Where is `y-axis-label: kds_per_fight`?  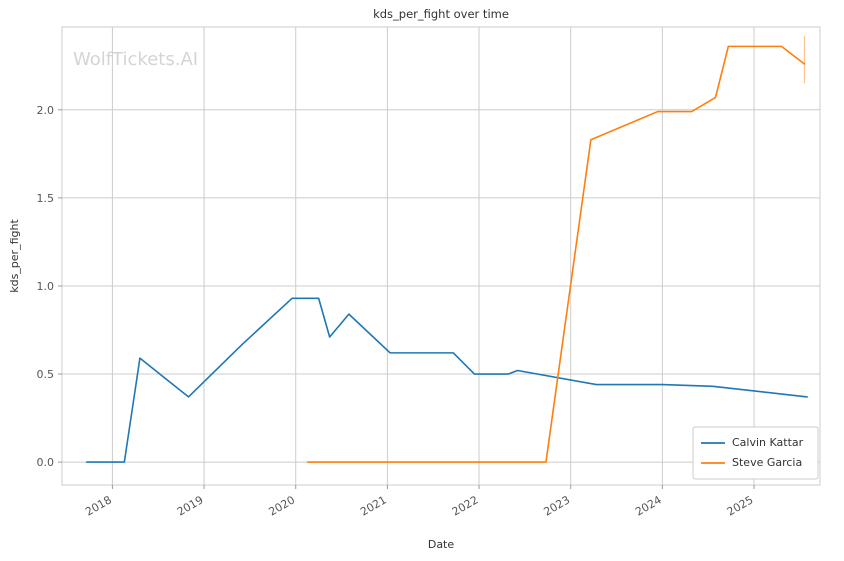 y-axis-label: kds_per_fight is located at coordinates (14, 256).